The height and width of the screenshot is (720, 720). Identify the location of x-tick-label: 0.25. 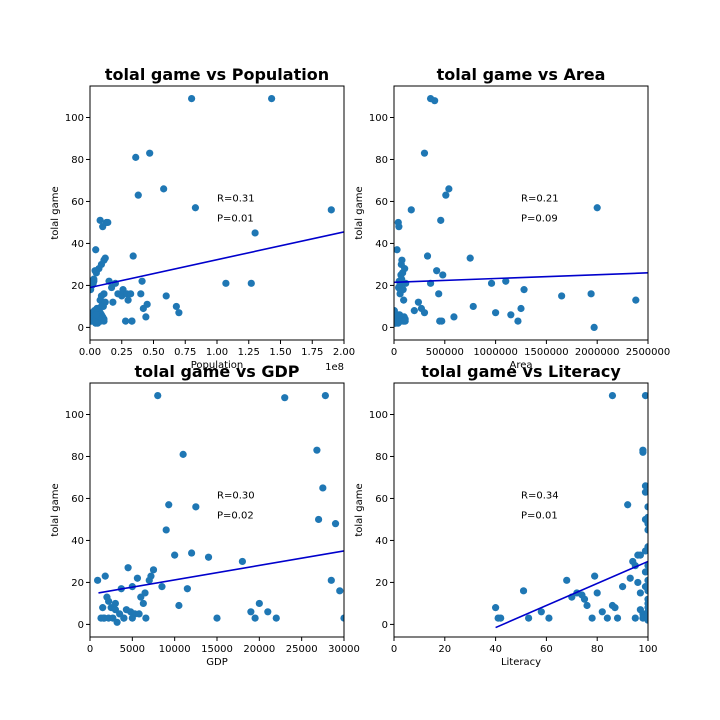
(122, 352).